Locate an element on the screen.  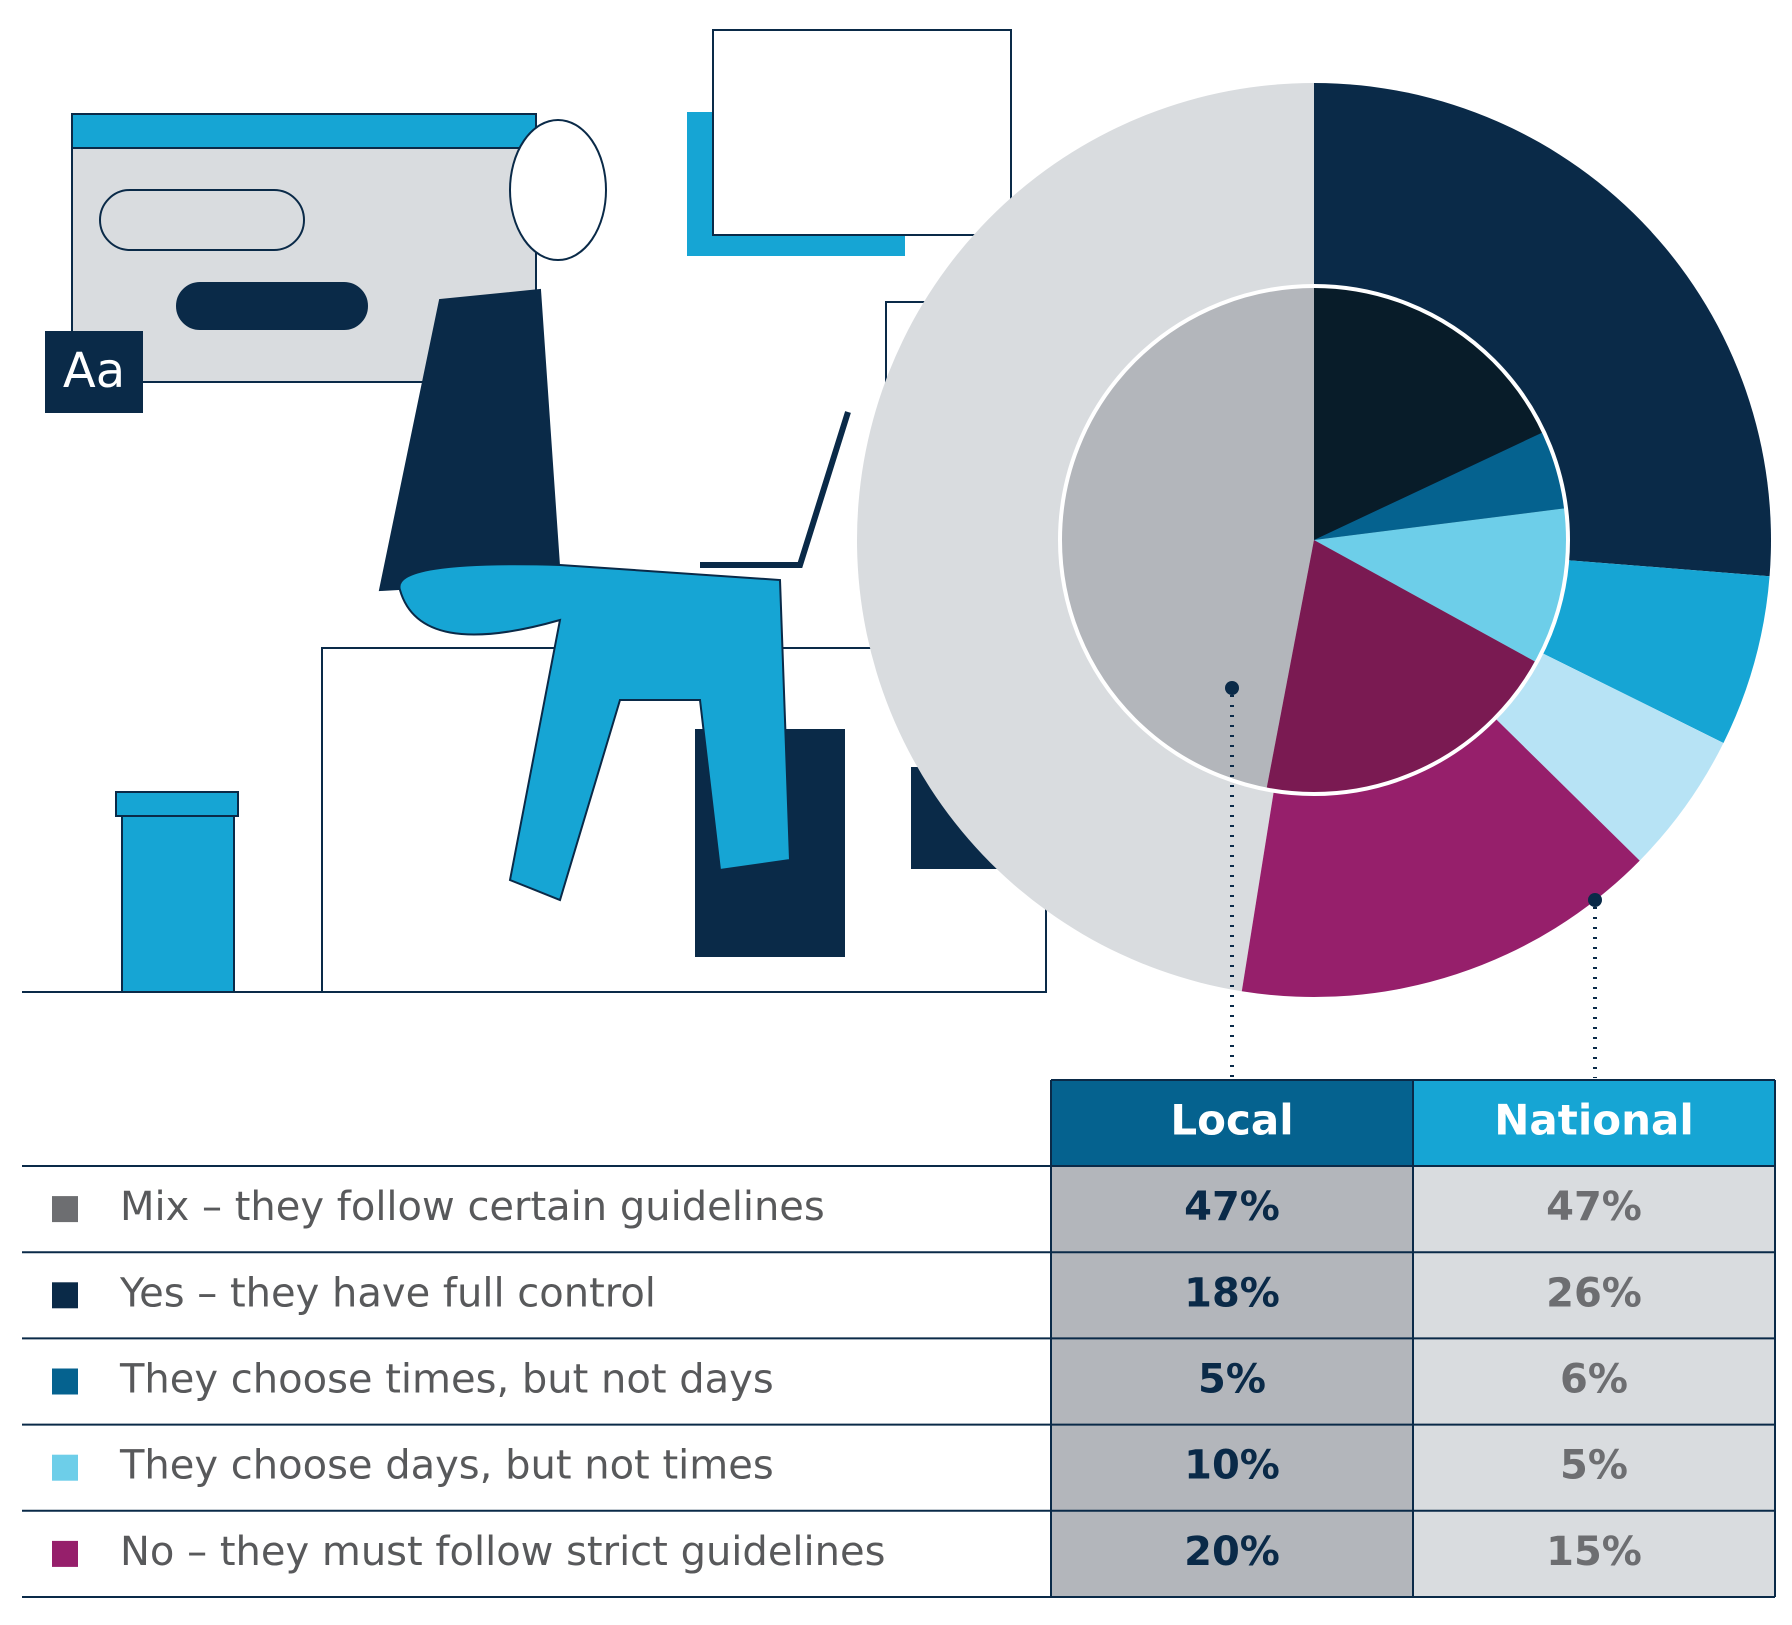
leader-lines is located at coordinates (1413, 879).